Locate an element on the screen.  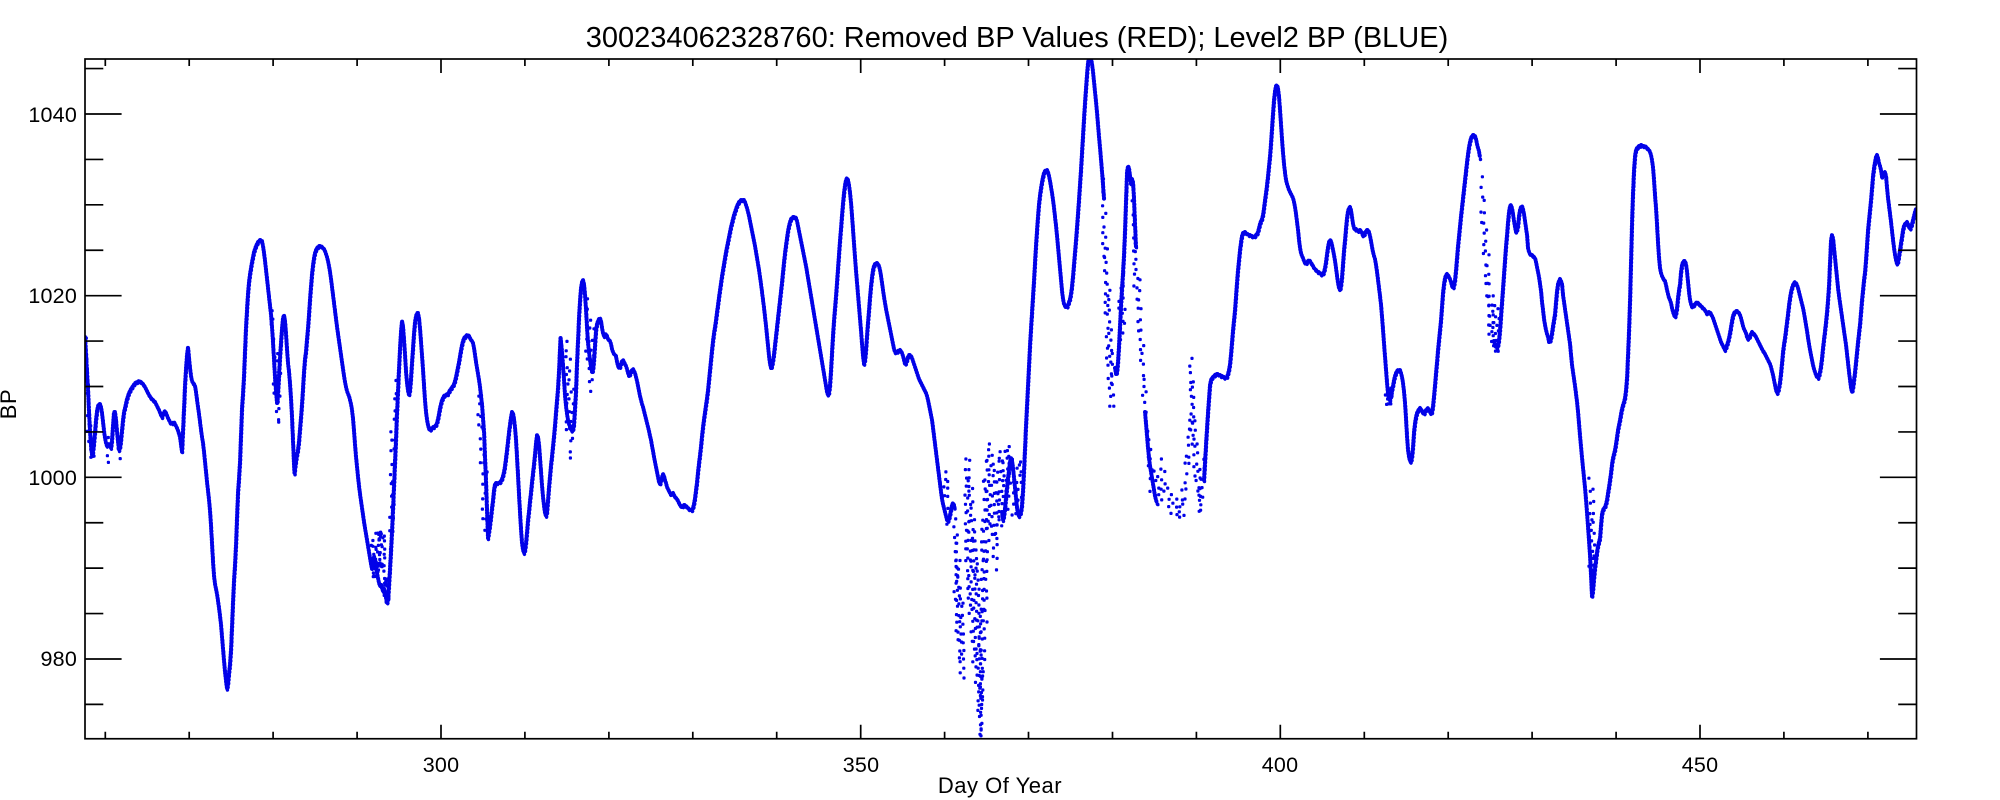
svg-text: 1040 is located at coordinates (52, 115).